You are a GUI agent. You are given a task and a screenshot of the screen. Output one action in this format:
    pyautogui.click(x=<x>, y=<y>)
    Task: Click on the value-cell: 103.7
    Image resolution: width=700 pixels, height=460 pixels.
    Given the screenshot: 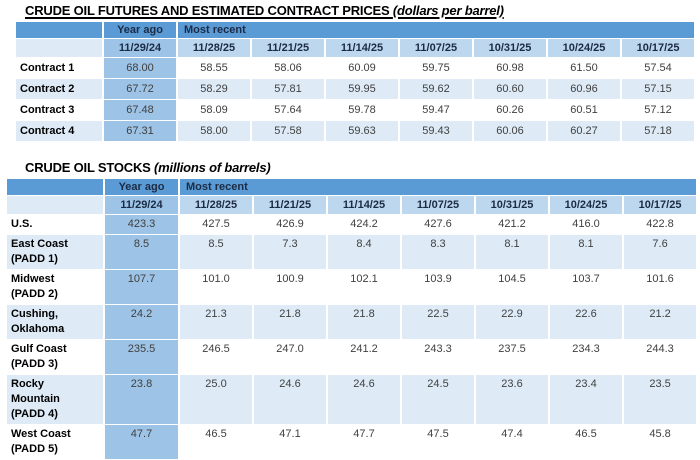 What is the action you would take?
    pyautogui.click(x=586, y=287)
    